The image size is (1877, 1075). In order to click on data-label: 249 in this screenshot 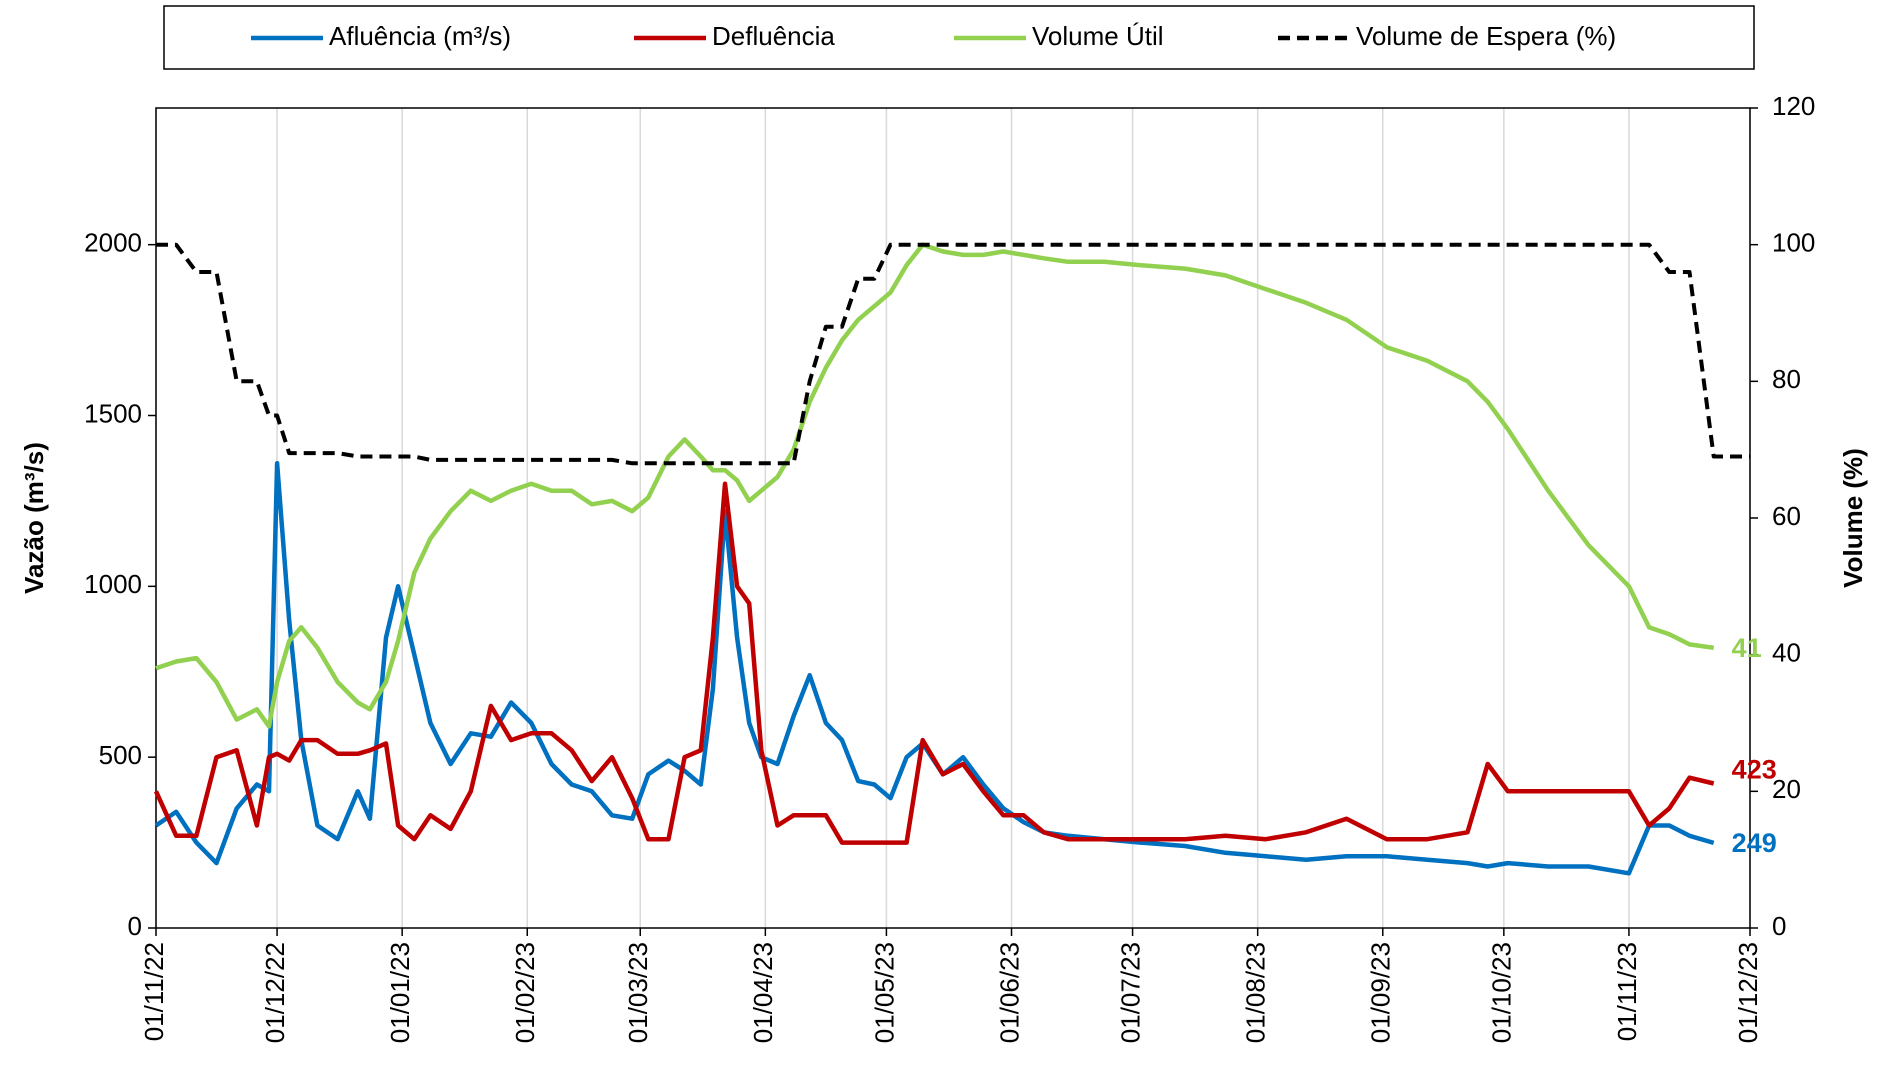, I will do `click(1754, 843)`.